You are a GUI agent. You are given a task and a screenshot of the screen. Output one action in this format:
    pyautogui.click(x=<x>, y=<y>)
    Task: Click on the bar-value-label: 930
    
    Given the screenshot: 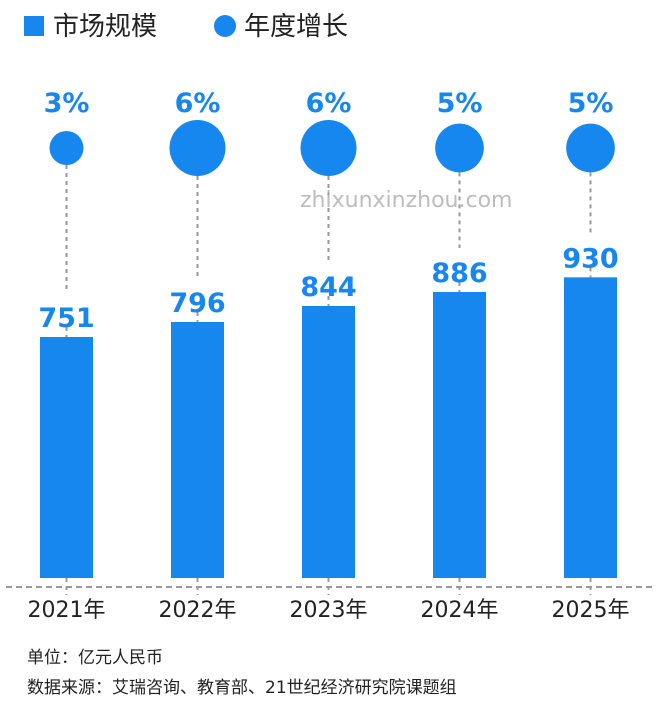 What is the action you would take?
    pyautogui.click(x=590, y=258)
    